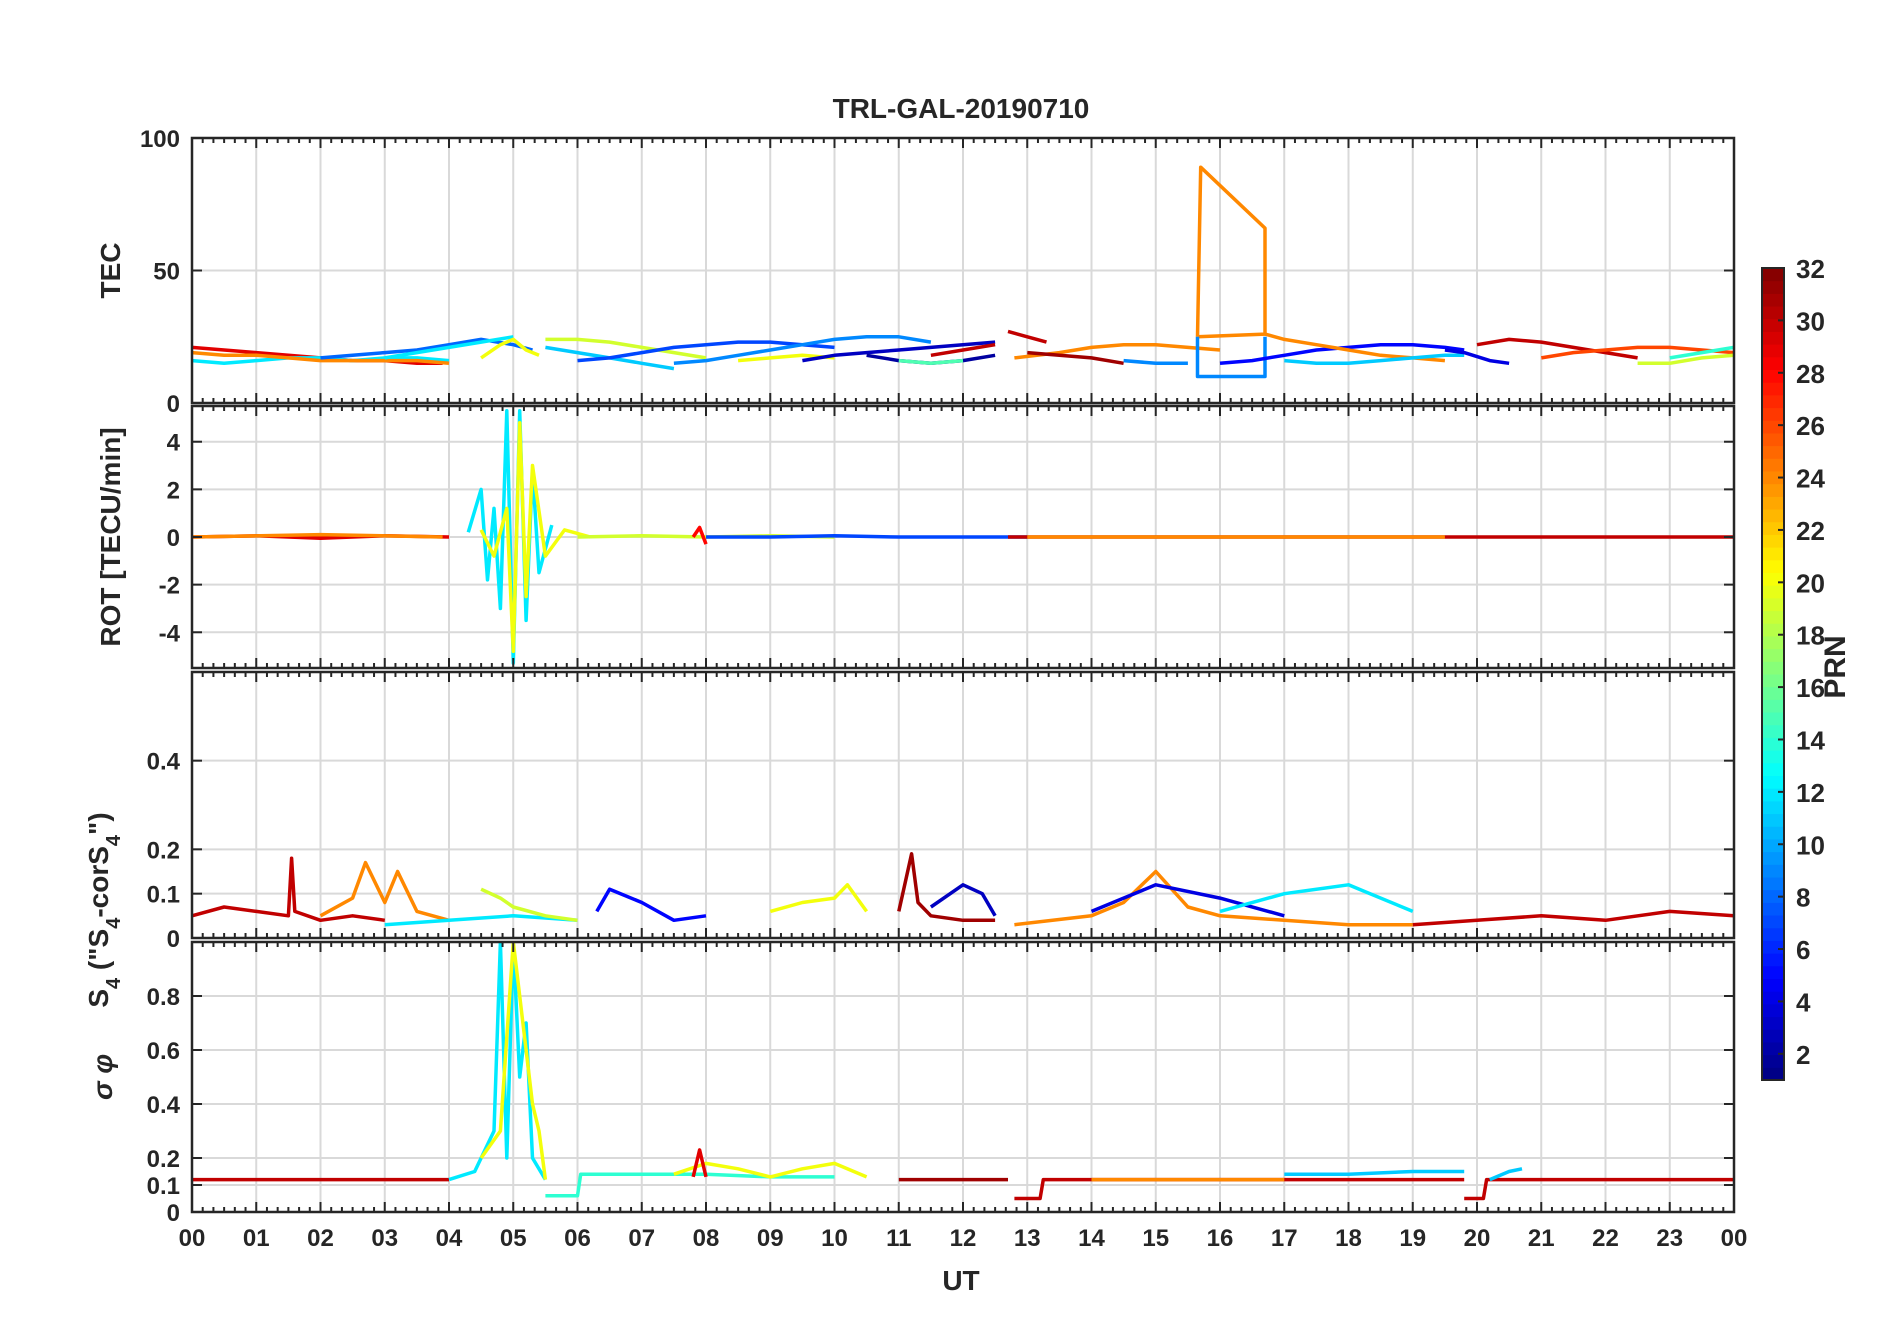 The height and width of the screenshot is (1330, 1902). Describe the element at coordinates (577, 1238) in the screenshot. I see `x-tick-label: 06` at that location.